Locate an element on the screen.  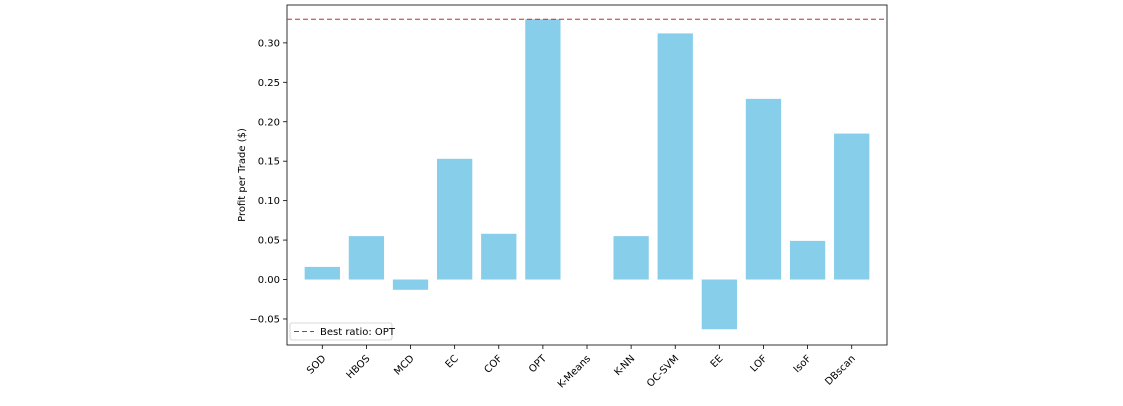
bar-k-nn is located at coordinates (631, 258).